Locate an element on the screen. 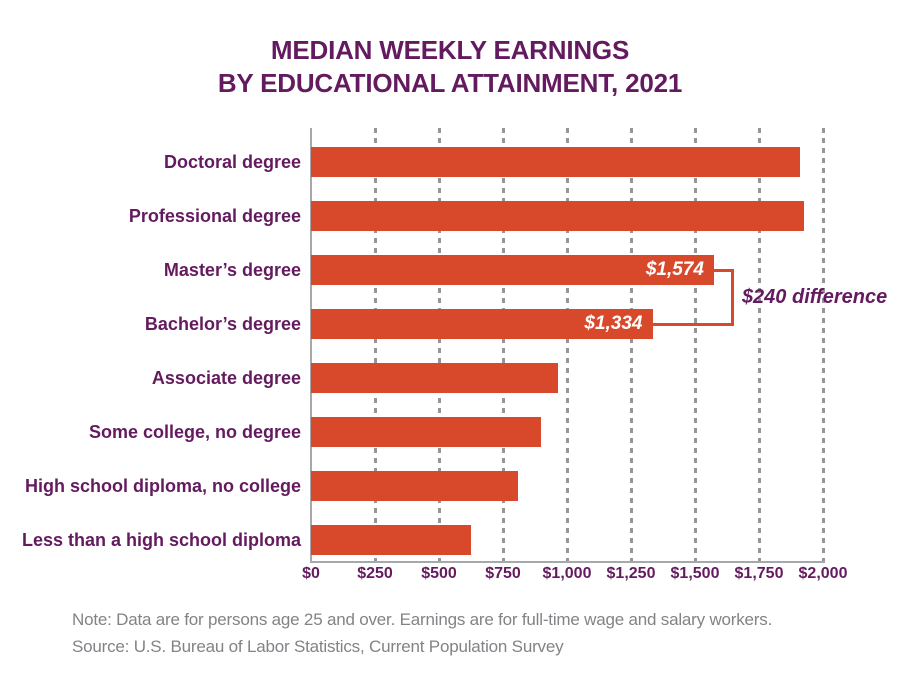  table-row: Professional degree is located at coordinates (450, 216).